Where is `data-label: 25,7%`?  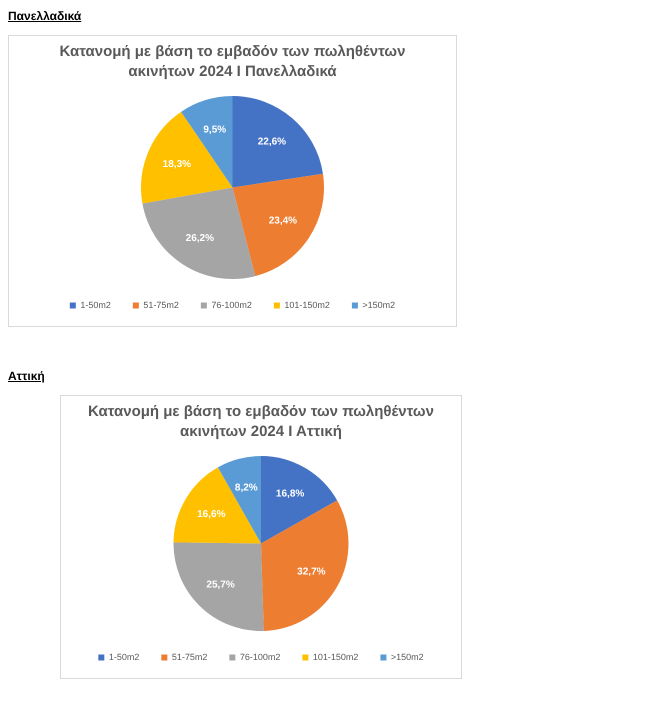
data-label: 25,7% is located at coordinates (220, 584).